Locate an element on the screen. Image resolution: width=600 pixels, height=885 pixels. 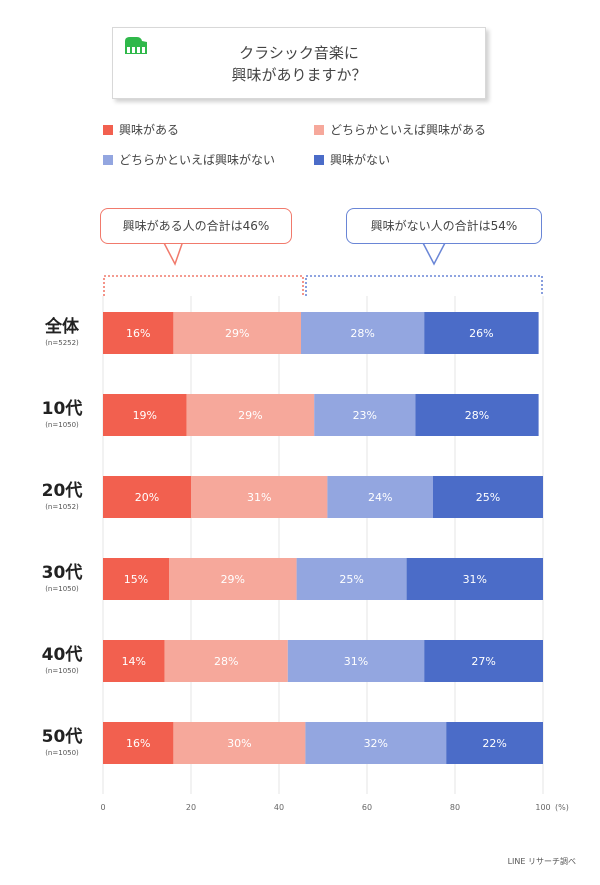
legend-label: どちらかといえば興味がある is located at coordinates (408, 130).